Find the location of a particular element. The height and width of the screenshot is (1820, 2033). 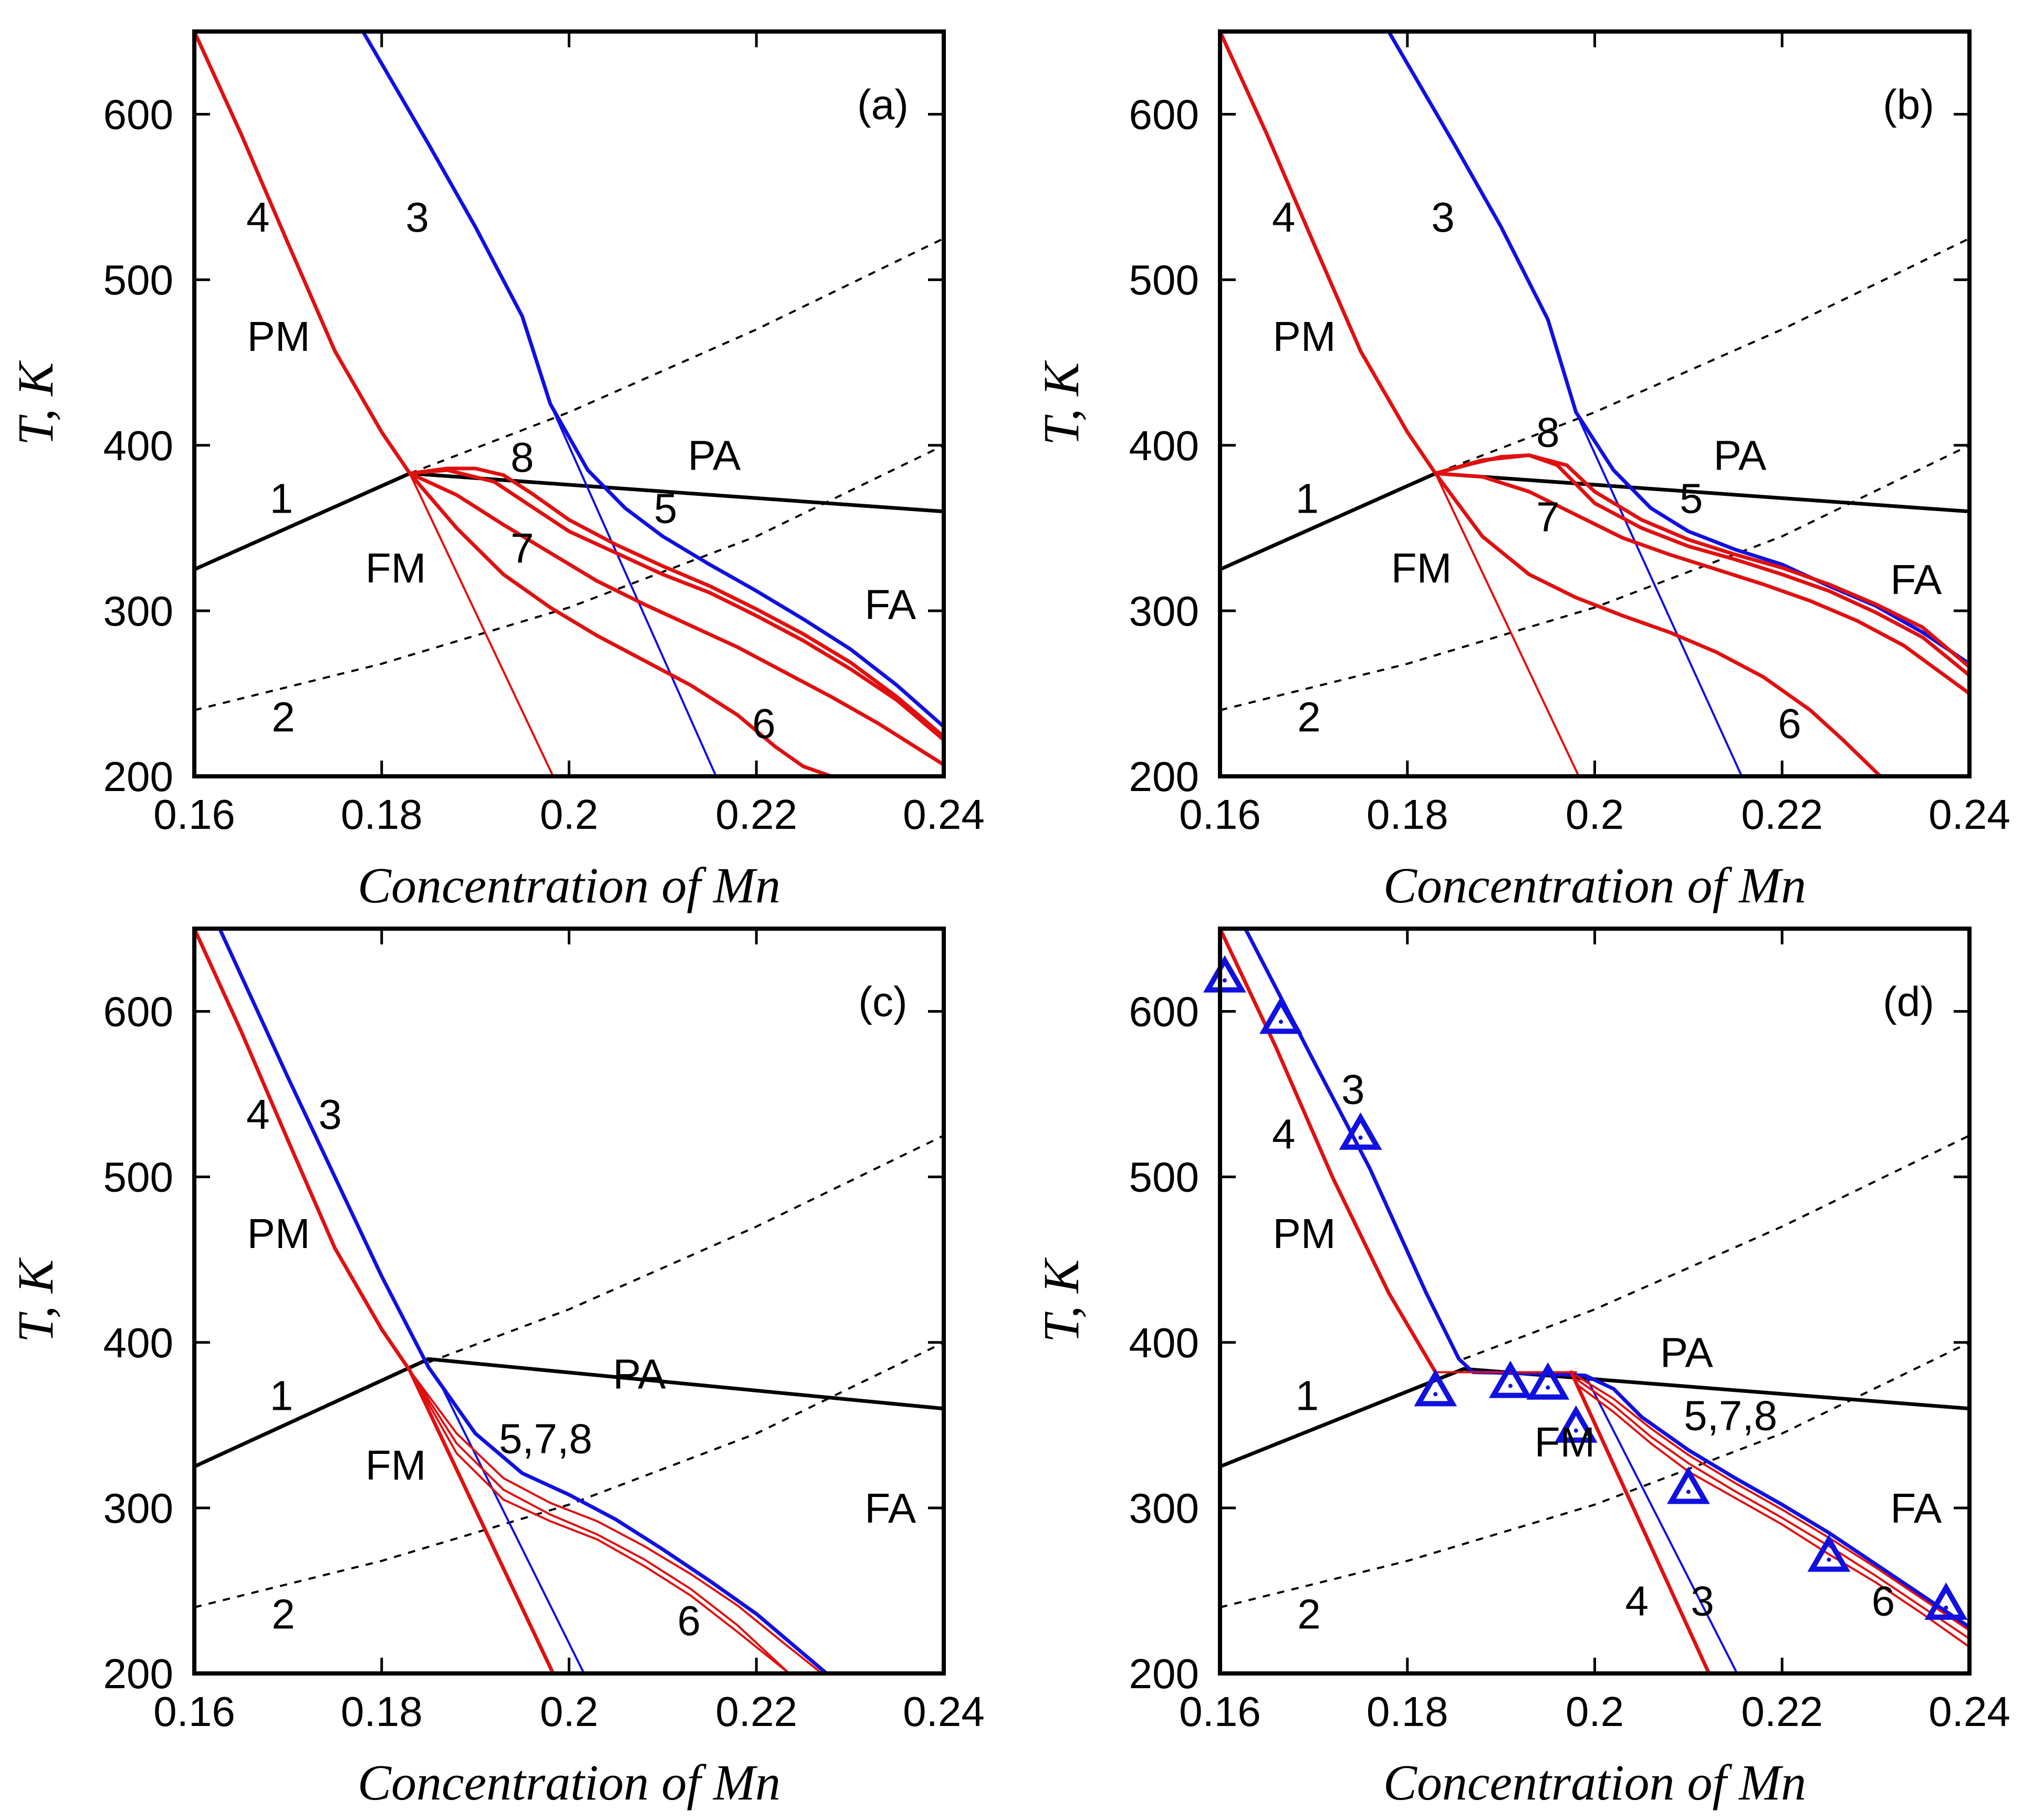

panel-label: (a) is located at coordinates (883, 104).